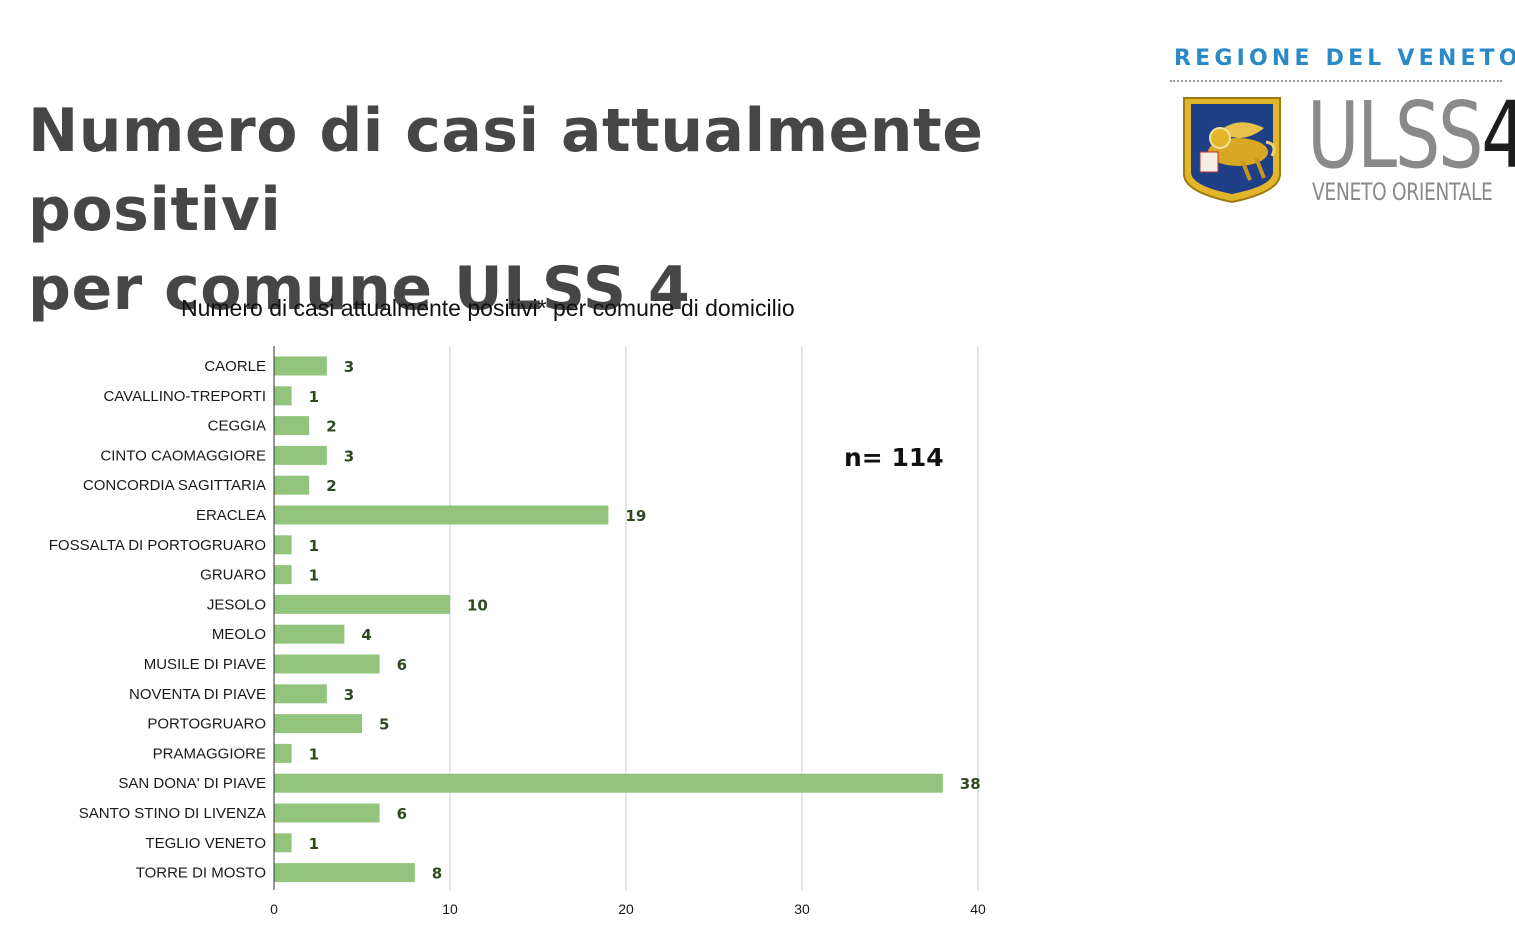 This screenshot has height=934, width=1515. Describe the element at coordinates (402, 665) in the screenshot. I see `value-label-musile-di-piave: 6` at that location.